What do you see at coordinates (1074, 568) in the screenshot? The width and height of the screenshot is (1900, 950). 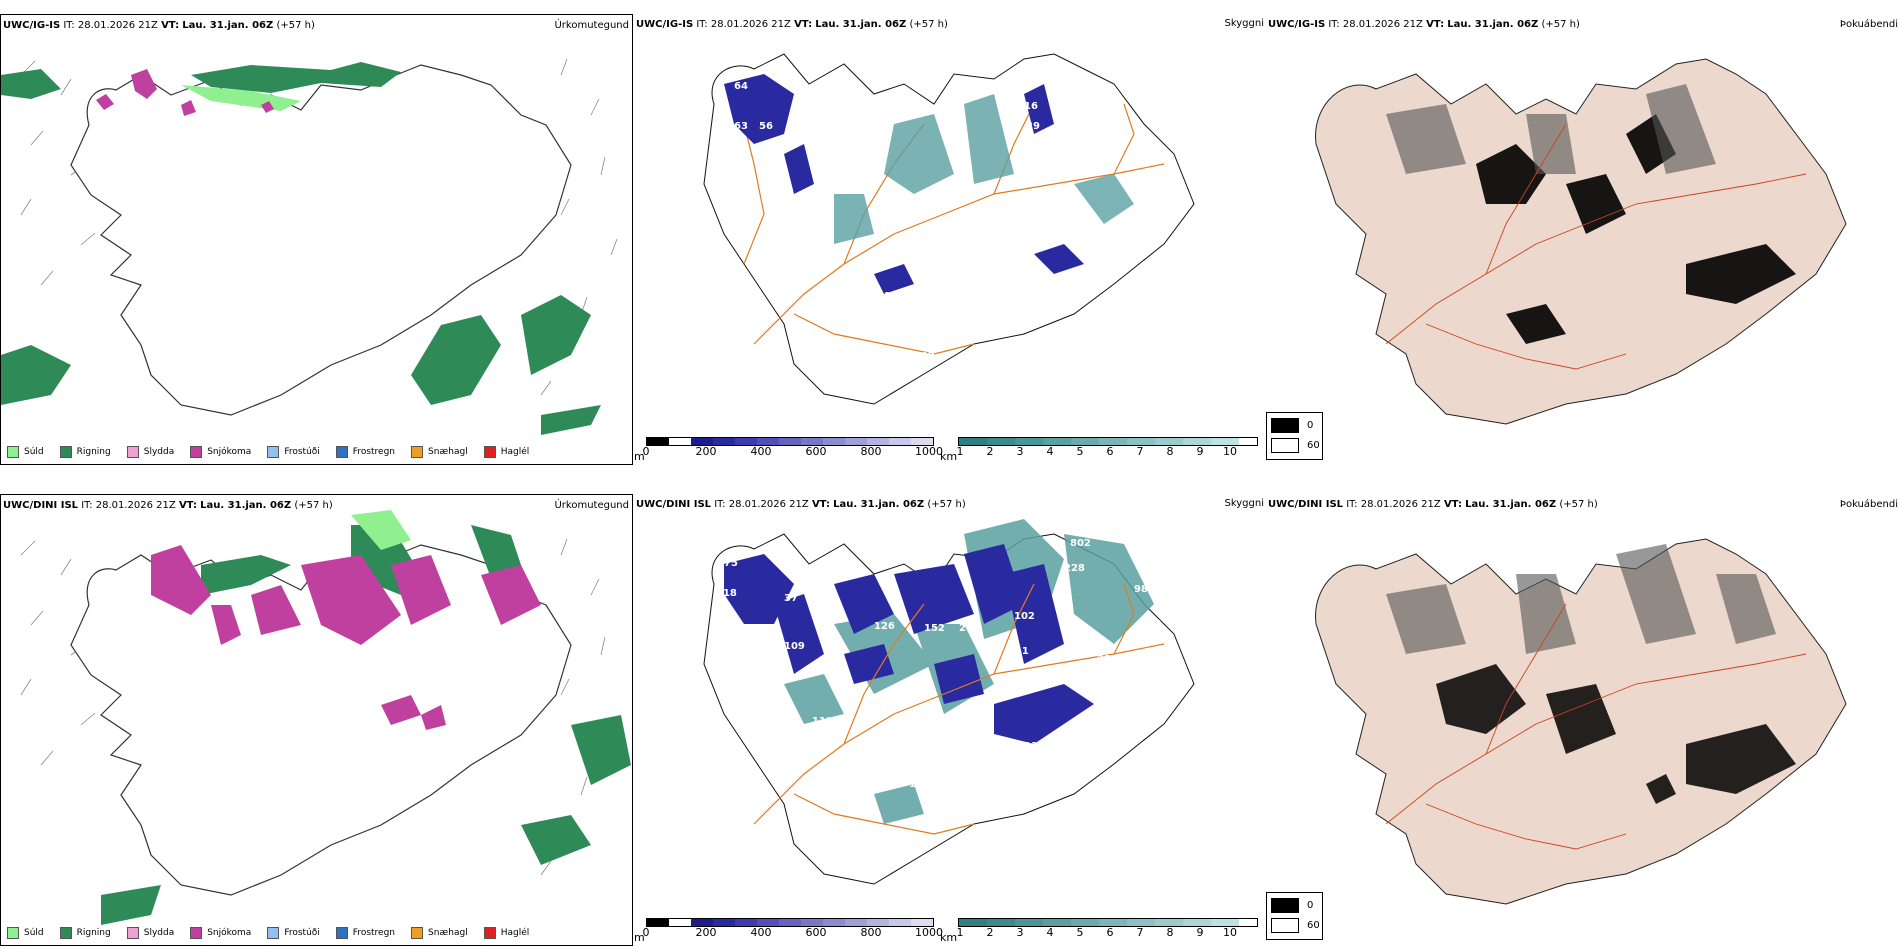 I see `svg-text: 228` at bounding box center [1074, 568].